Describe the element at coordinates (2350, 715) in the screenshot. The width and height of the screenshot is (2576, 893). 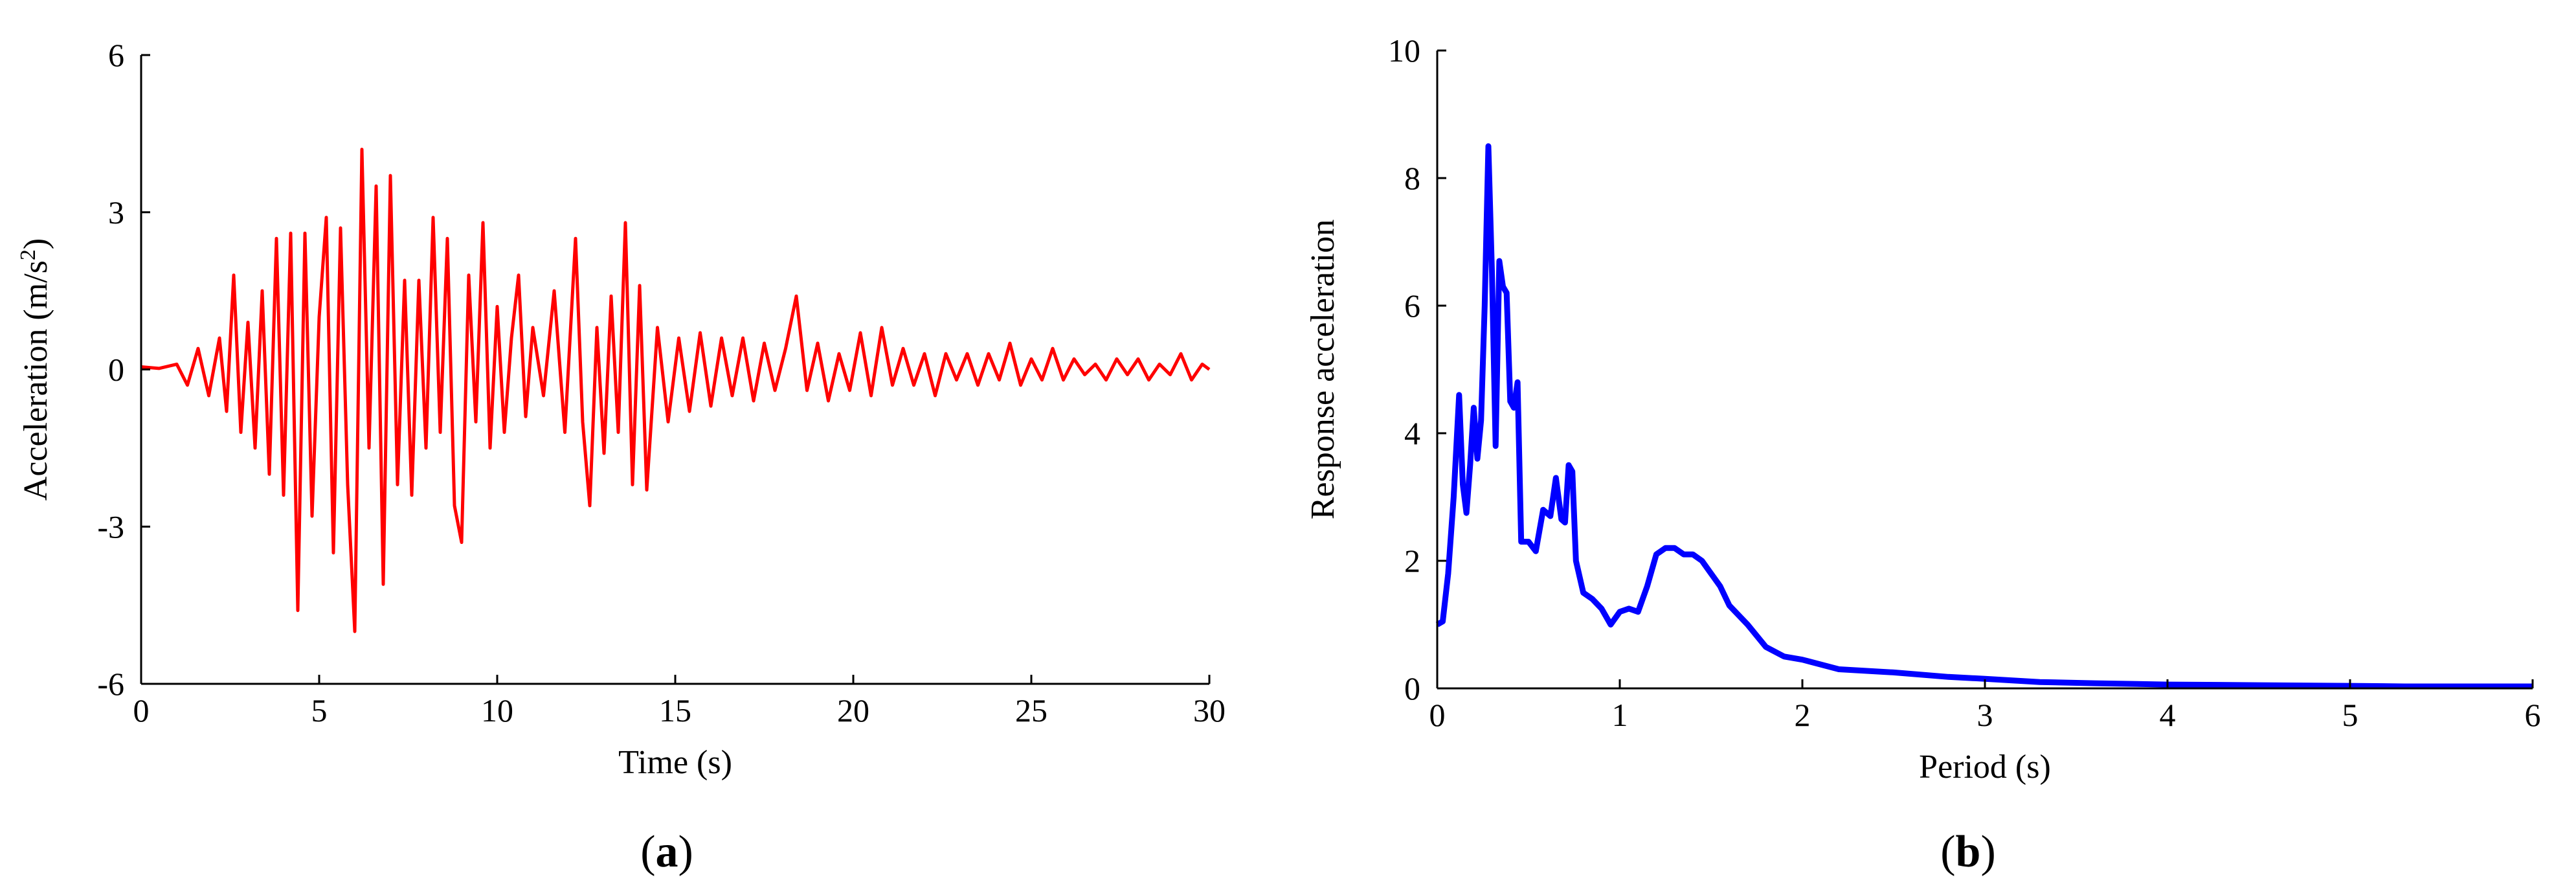
I see `b-x-tick-label-5: 5` at that location.